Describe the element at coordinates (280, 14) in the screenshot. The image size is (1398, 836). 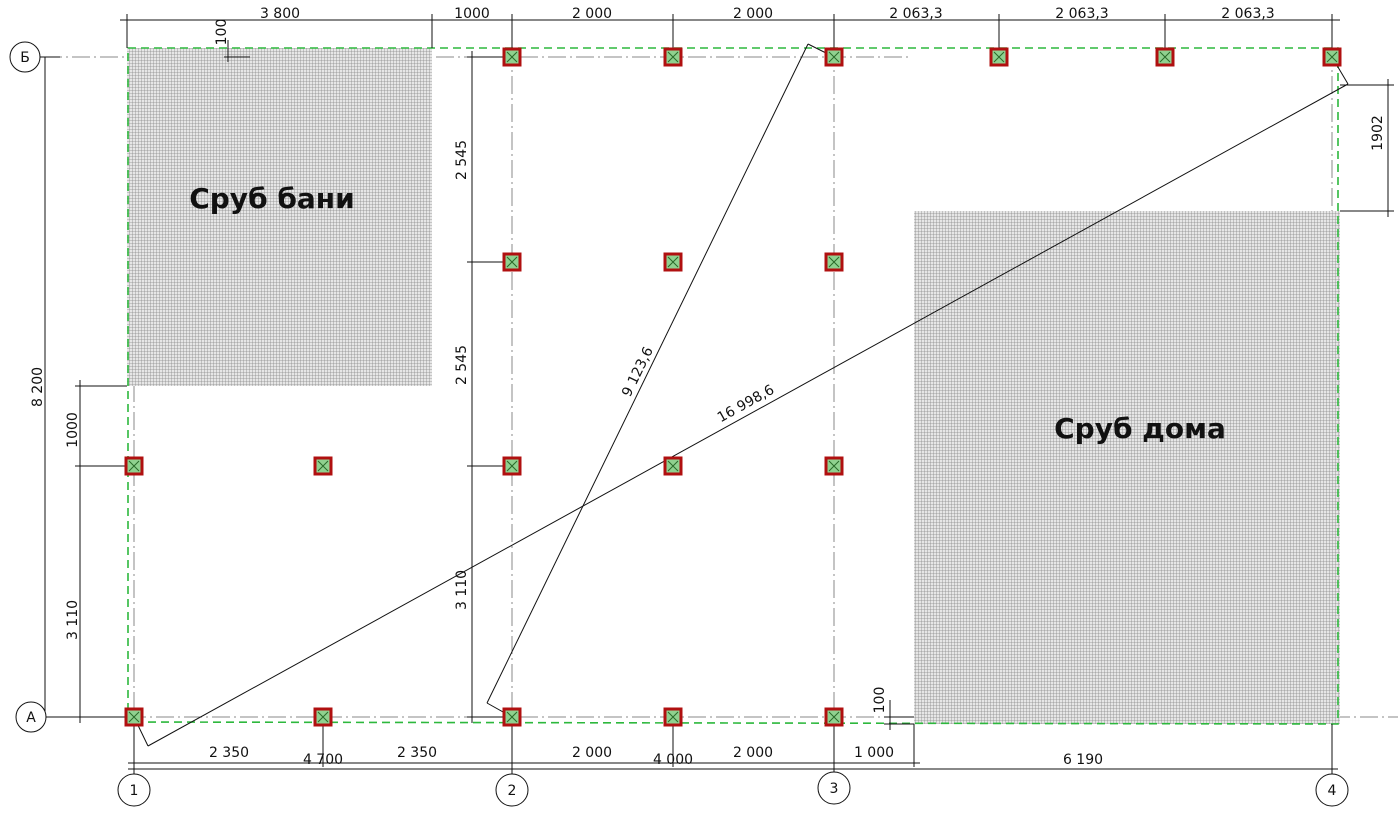
I see `dim-label: 3 800` at that location.